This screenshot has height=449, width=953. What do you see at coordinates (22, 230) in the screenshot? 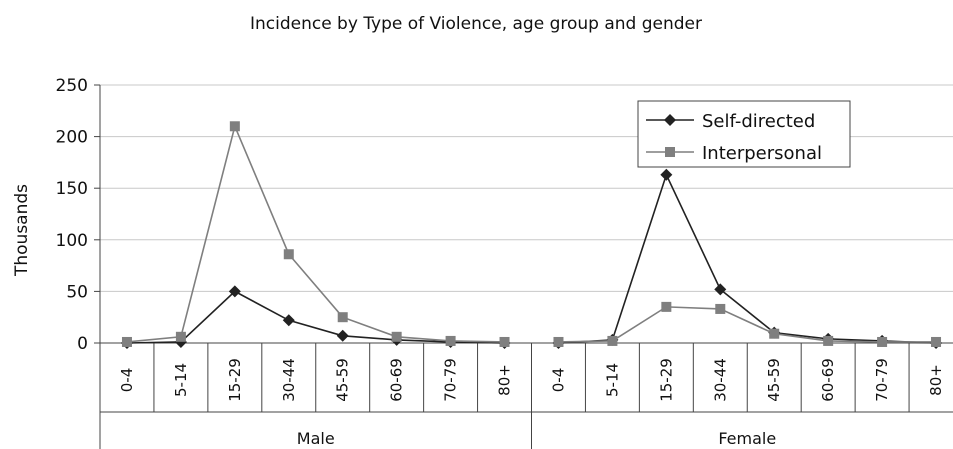
I see `y-axis-label: Thousands` at bounding box center [22, 230].